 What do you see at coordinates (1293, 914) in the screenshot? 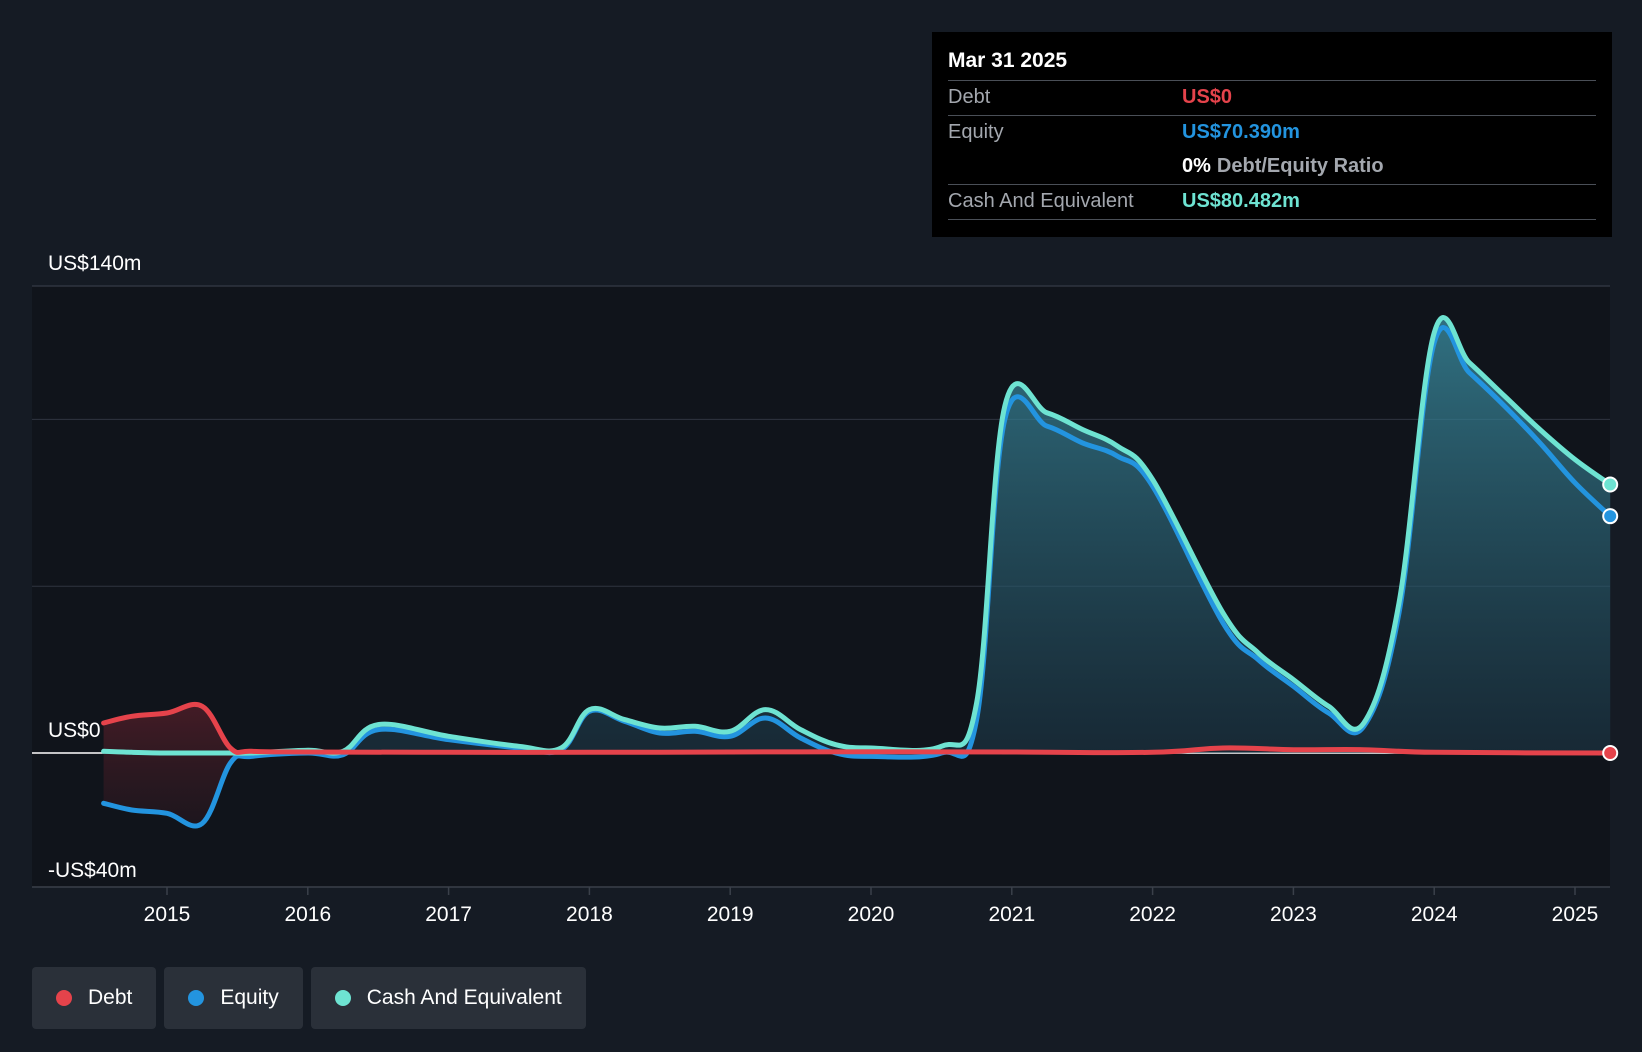
I see `x-tick-label: 2023` at bounding box center [1293, 914].